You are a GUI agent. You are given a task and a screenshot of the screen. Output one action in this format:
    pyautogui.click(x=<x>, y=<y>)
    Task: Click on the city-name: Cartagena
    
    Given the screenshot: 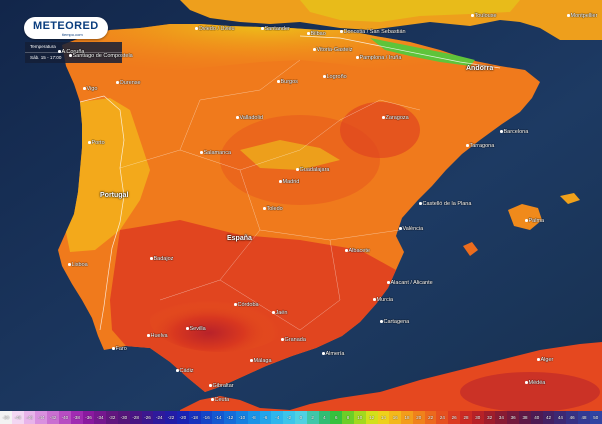 What is the action you would take?
    pyautogui.click(x=396, y=322)
    